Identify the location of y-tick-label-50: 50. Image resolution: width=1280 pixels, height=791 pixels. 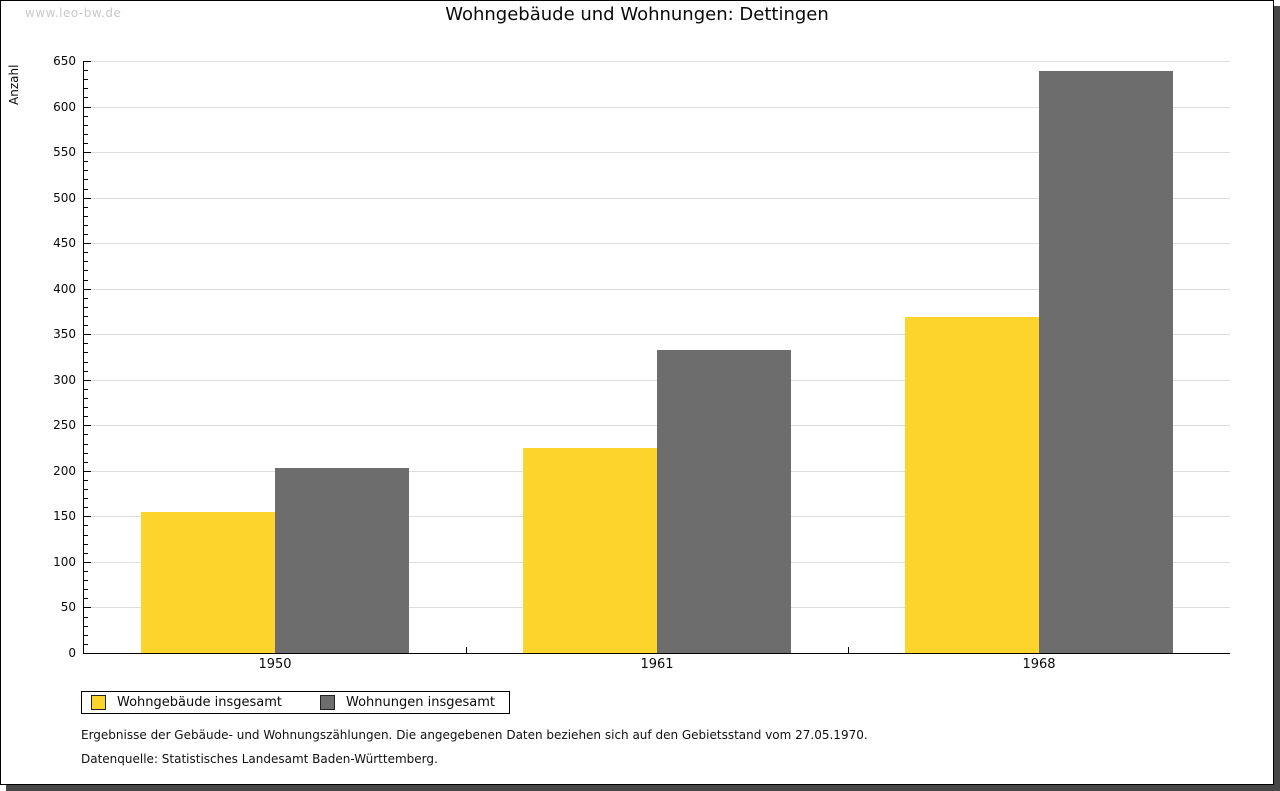
(68, 607).